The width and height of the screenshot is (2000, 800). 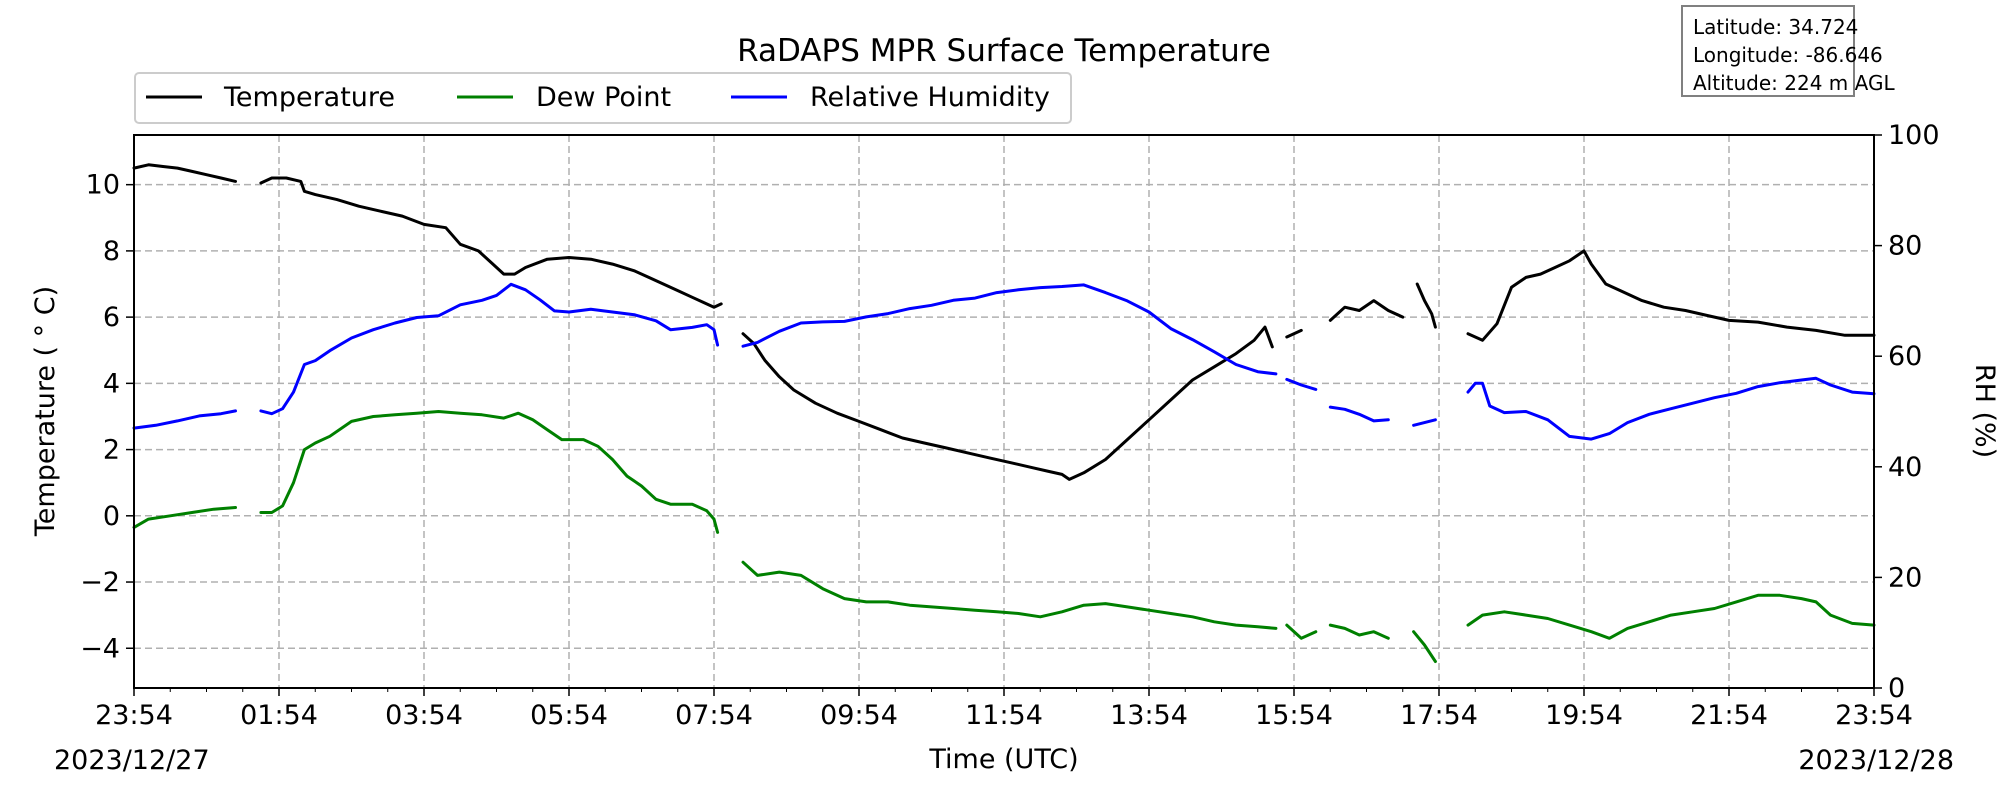 I want to click on y2-tick-label: 40, so click(x=1905, y=467).